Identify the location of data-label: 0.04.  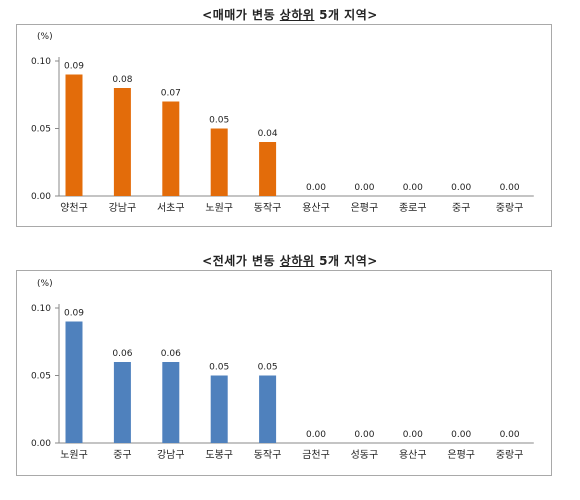
(268, 134).